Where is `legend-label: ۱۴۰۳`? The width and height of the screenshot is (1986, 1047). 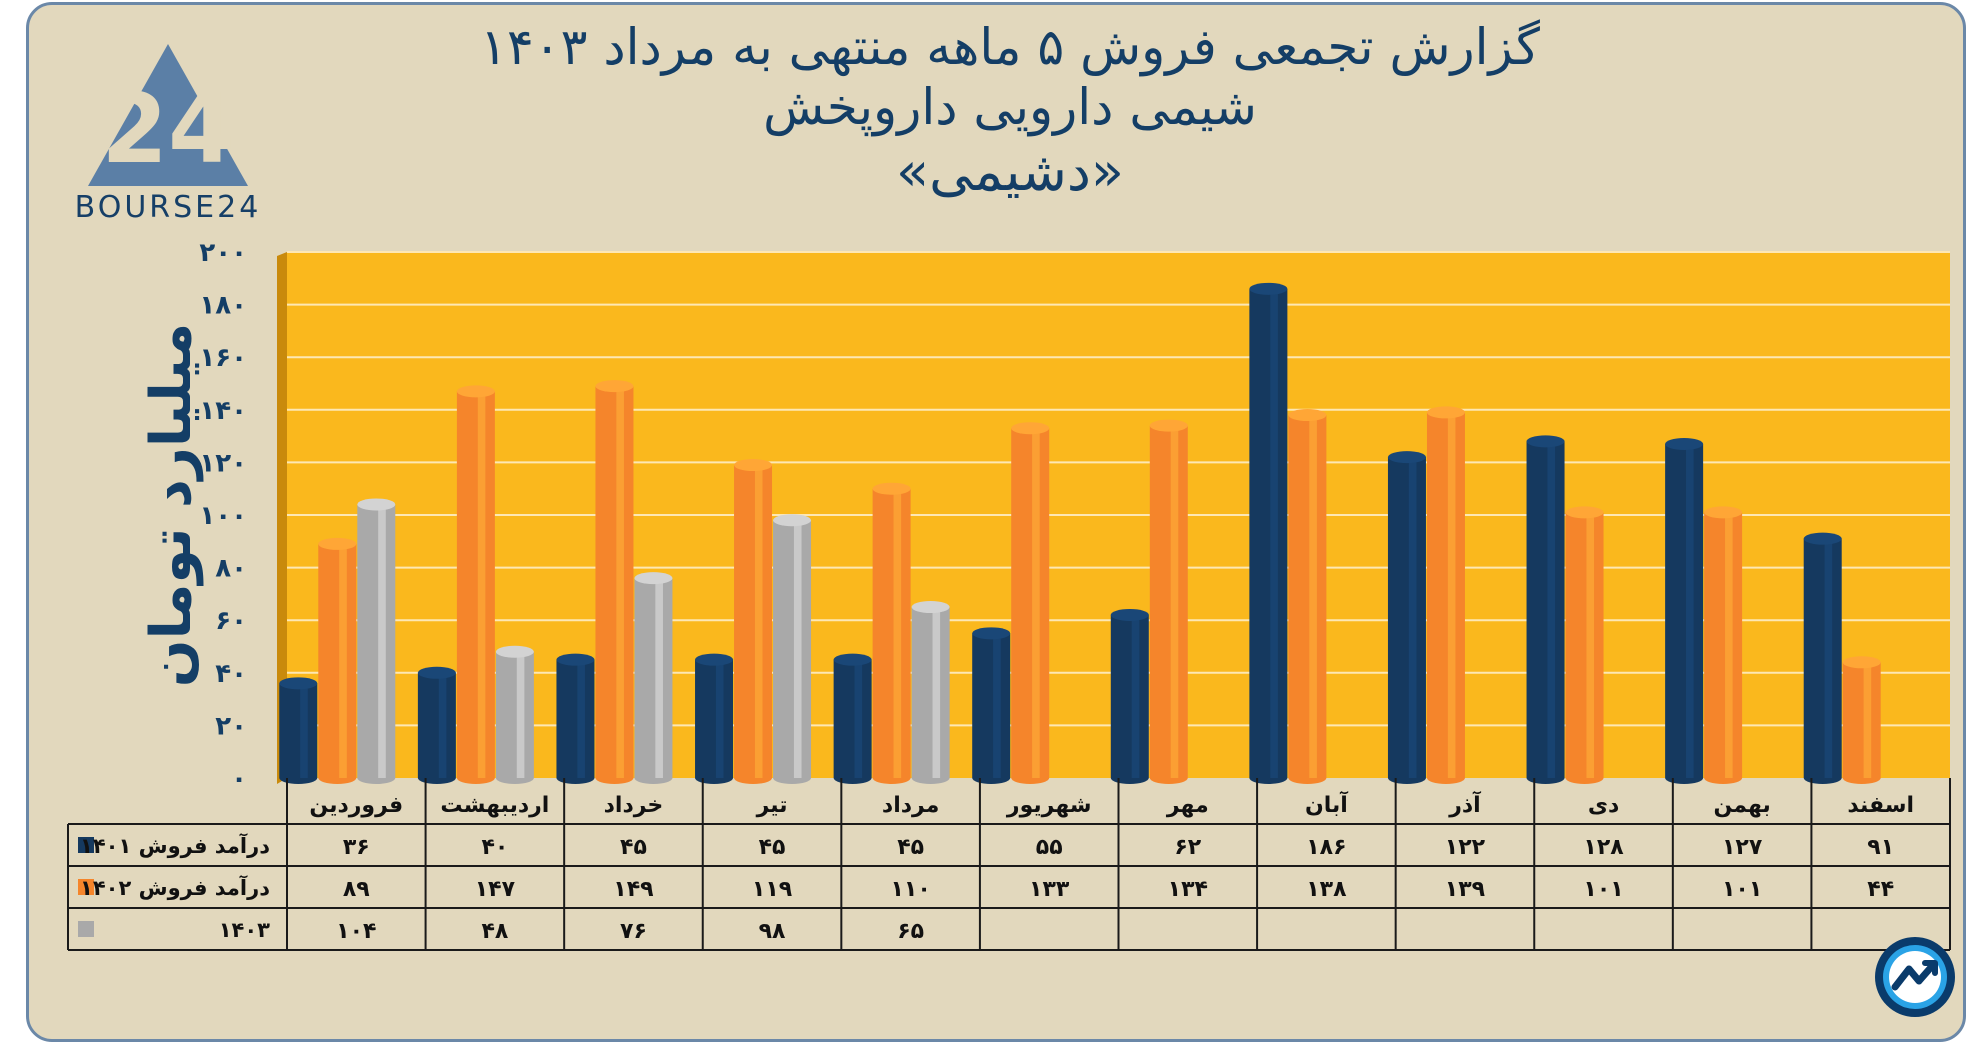 legend-label: ۱۴۰۳ is located at coordinates (244, 930).